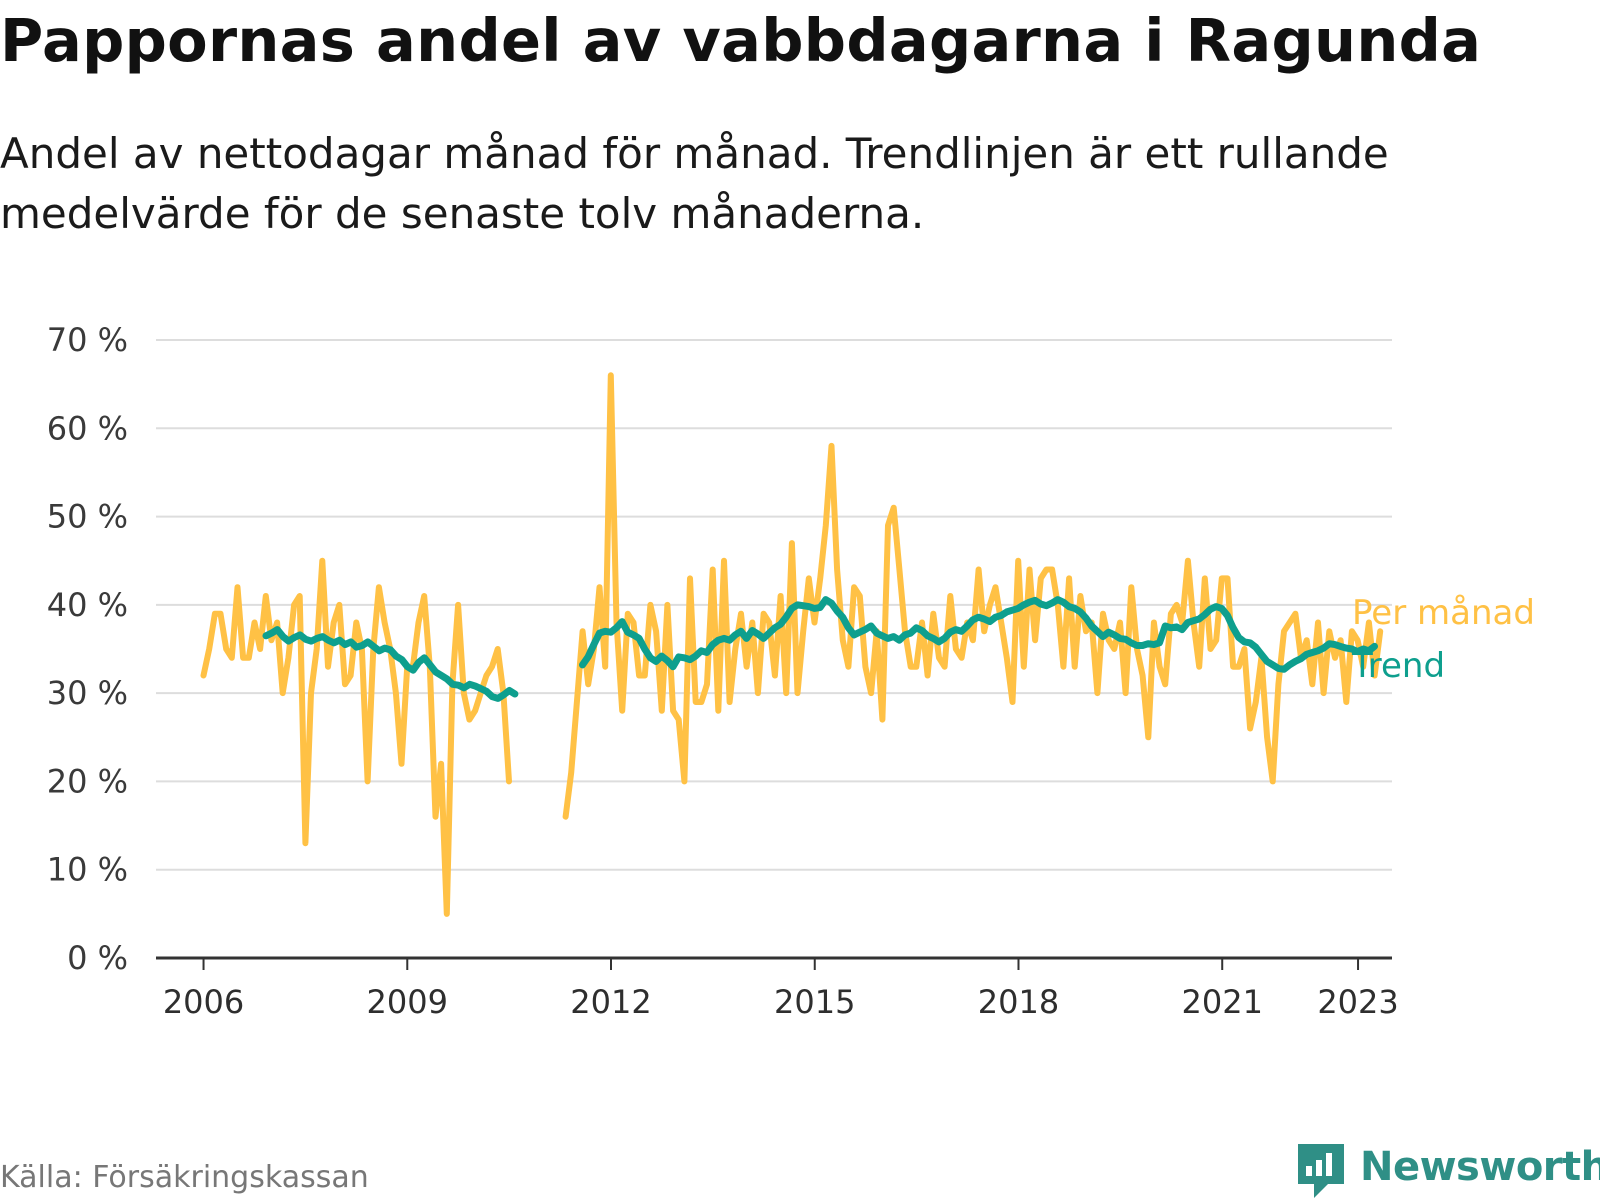 This screenshot has height=1200, width=1600. What do you see at coordinates (814, 1002) in the screenshot?
I see `x-tick-label: 2015` at bounding box center [814, 1002].